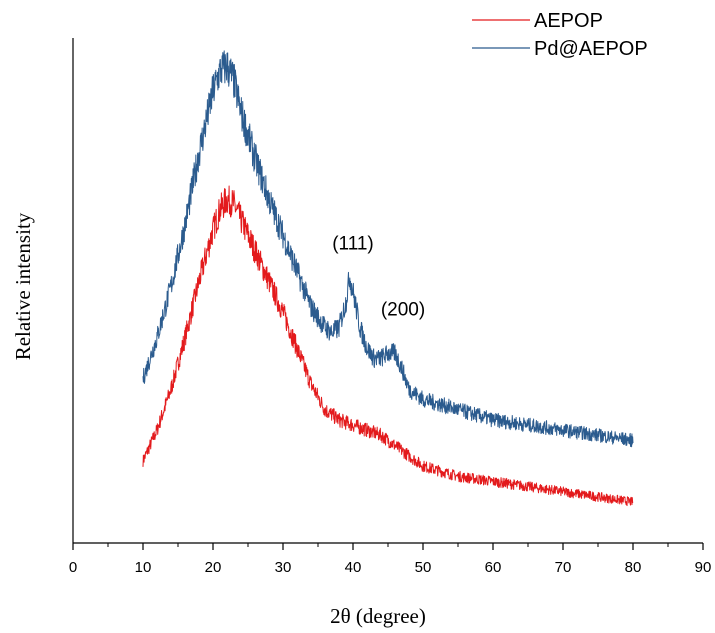  I want to click on x-tick-label: 40, so click(353, 567).